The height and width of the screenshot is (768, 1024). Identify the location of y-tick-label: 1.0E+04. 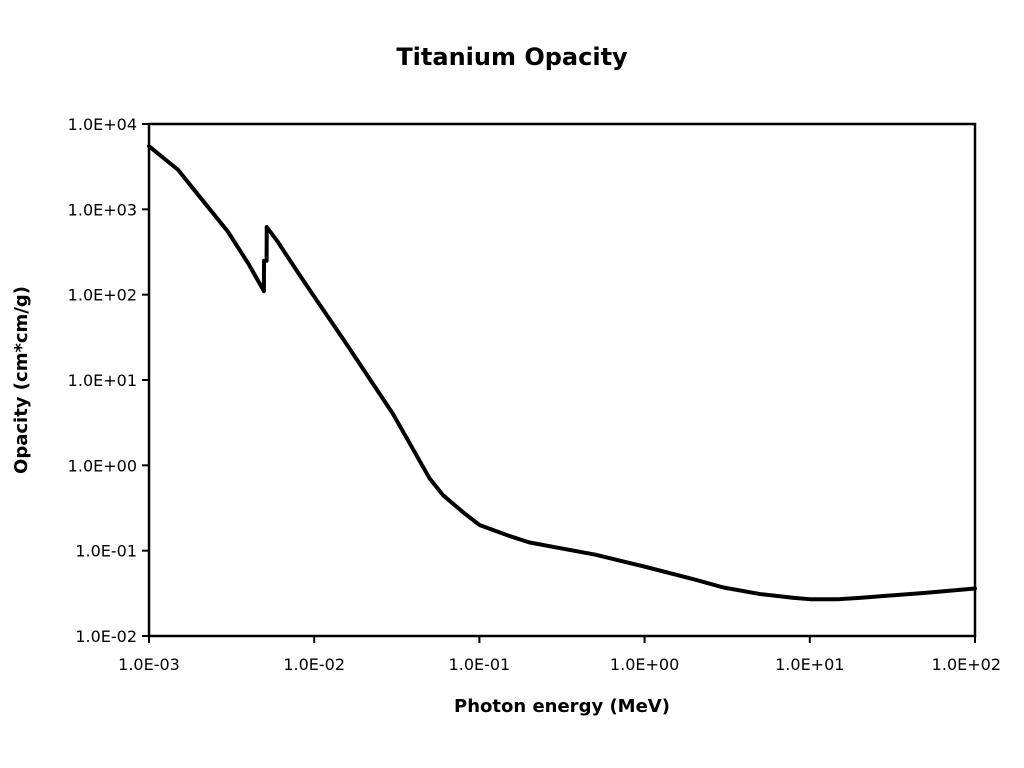
(102, 124).